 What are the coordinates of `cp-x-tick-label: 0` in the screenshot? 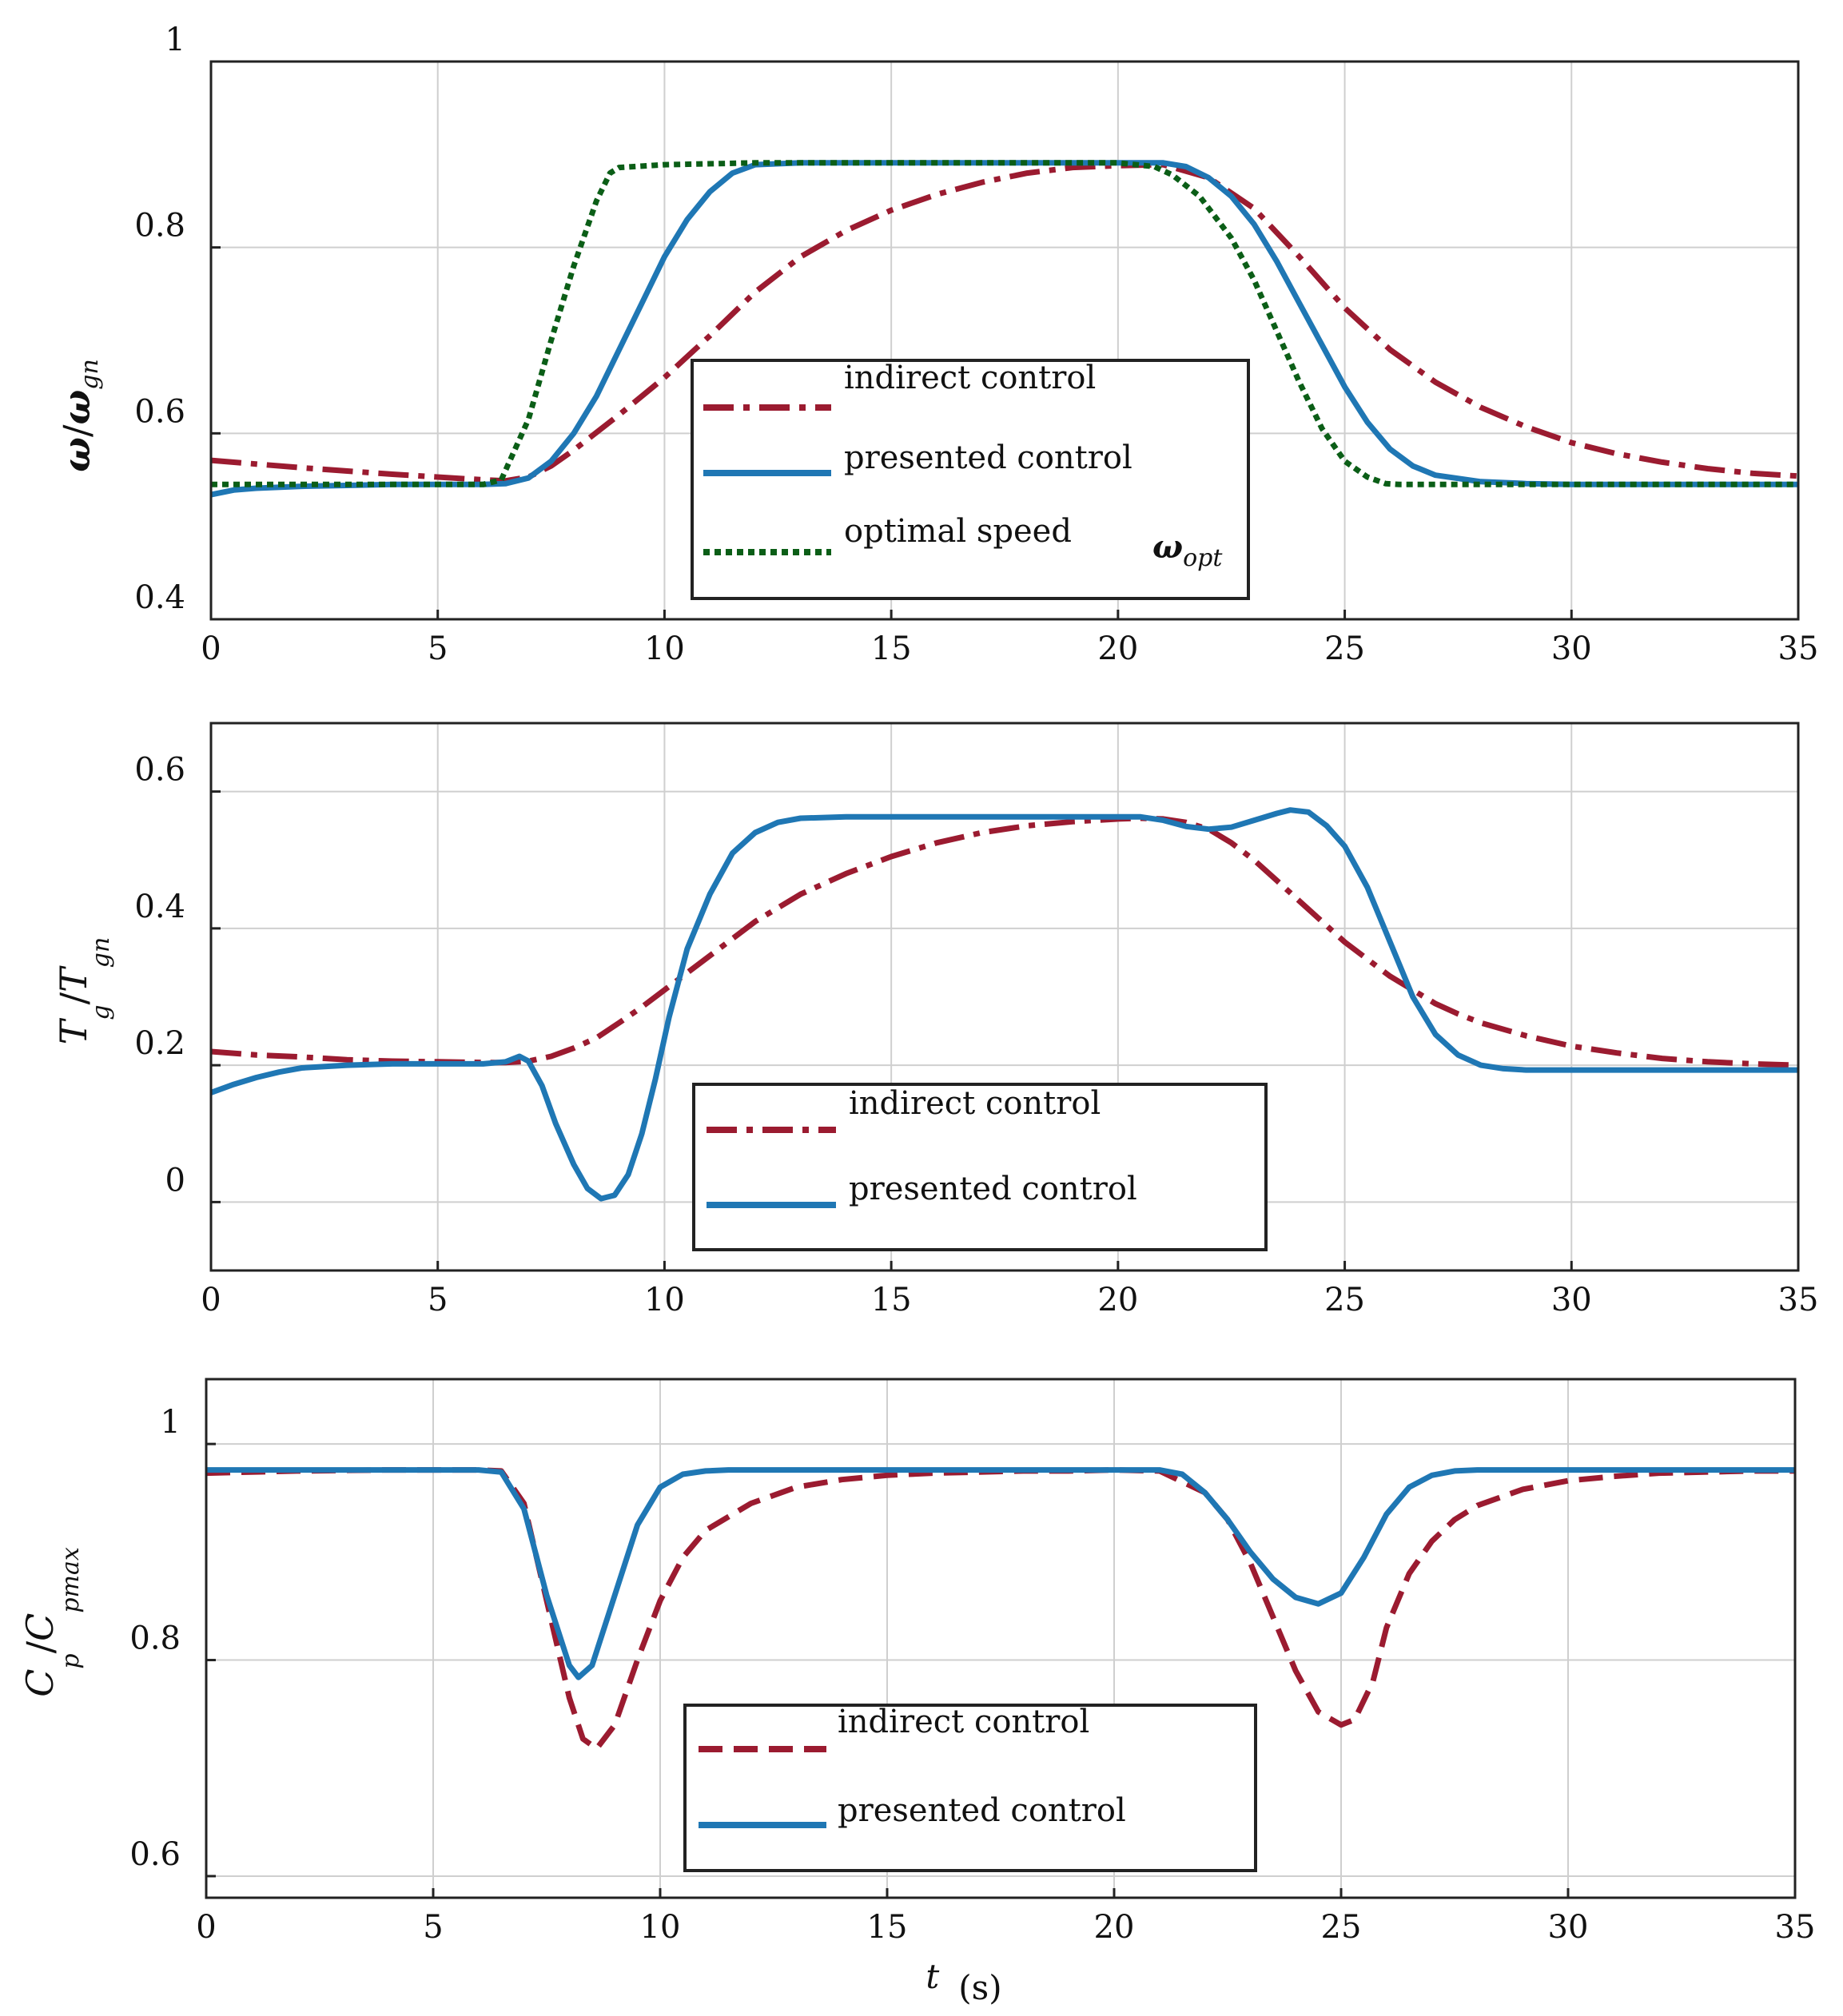 It's located at (206, 1928).